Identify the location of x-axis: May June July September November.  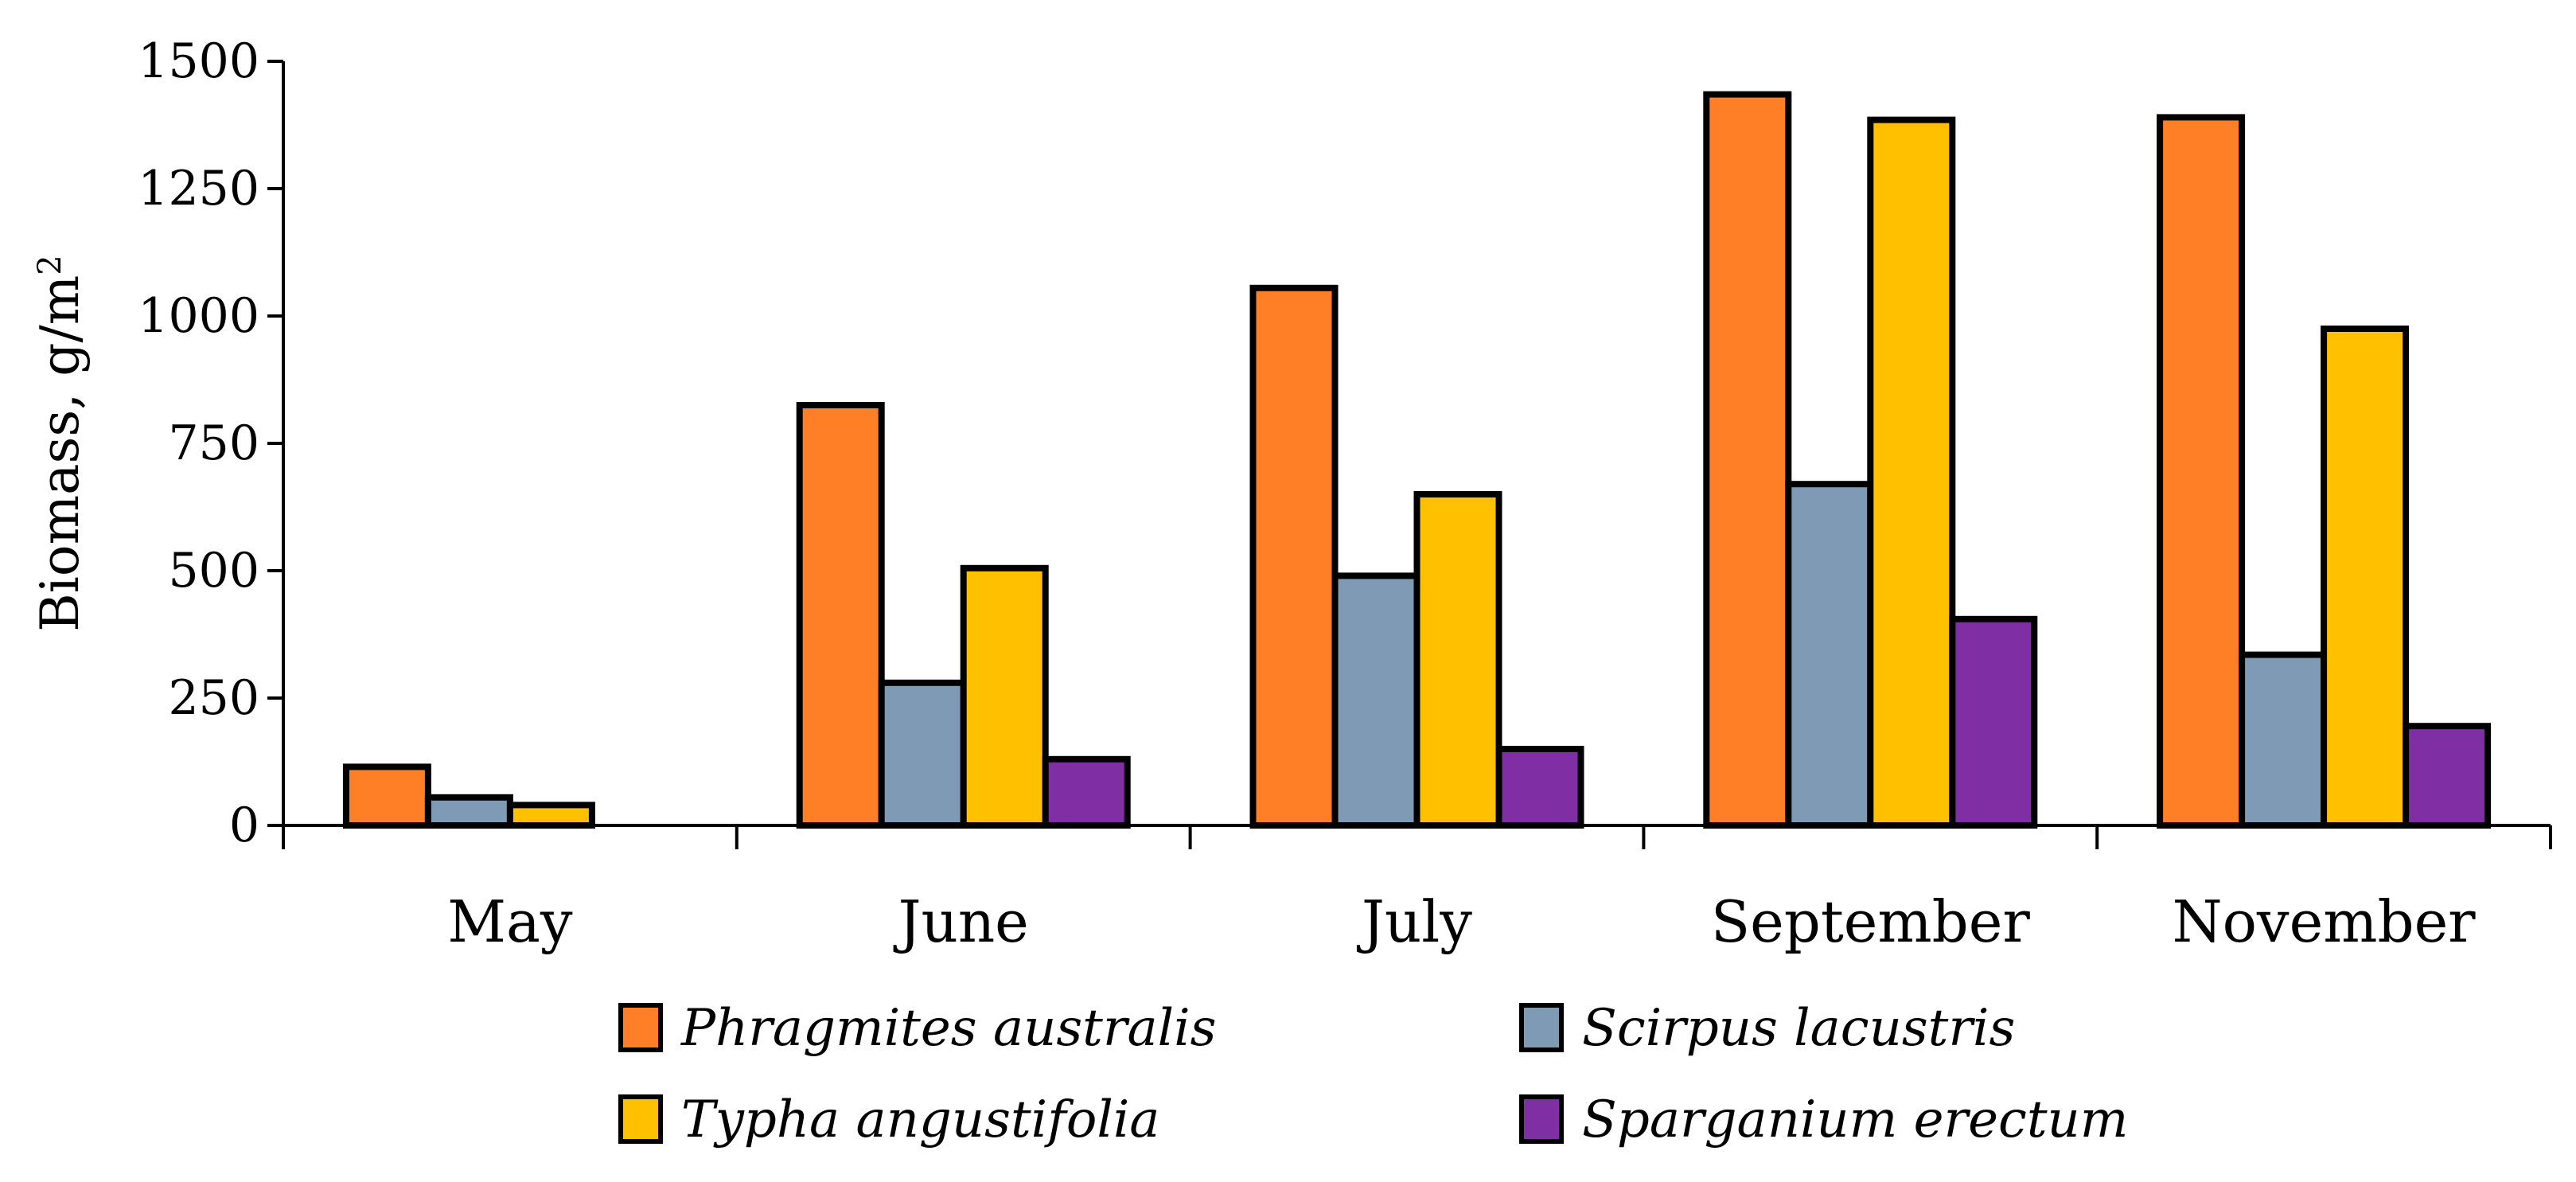
(1417, 889).